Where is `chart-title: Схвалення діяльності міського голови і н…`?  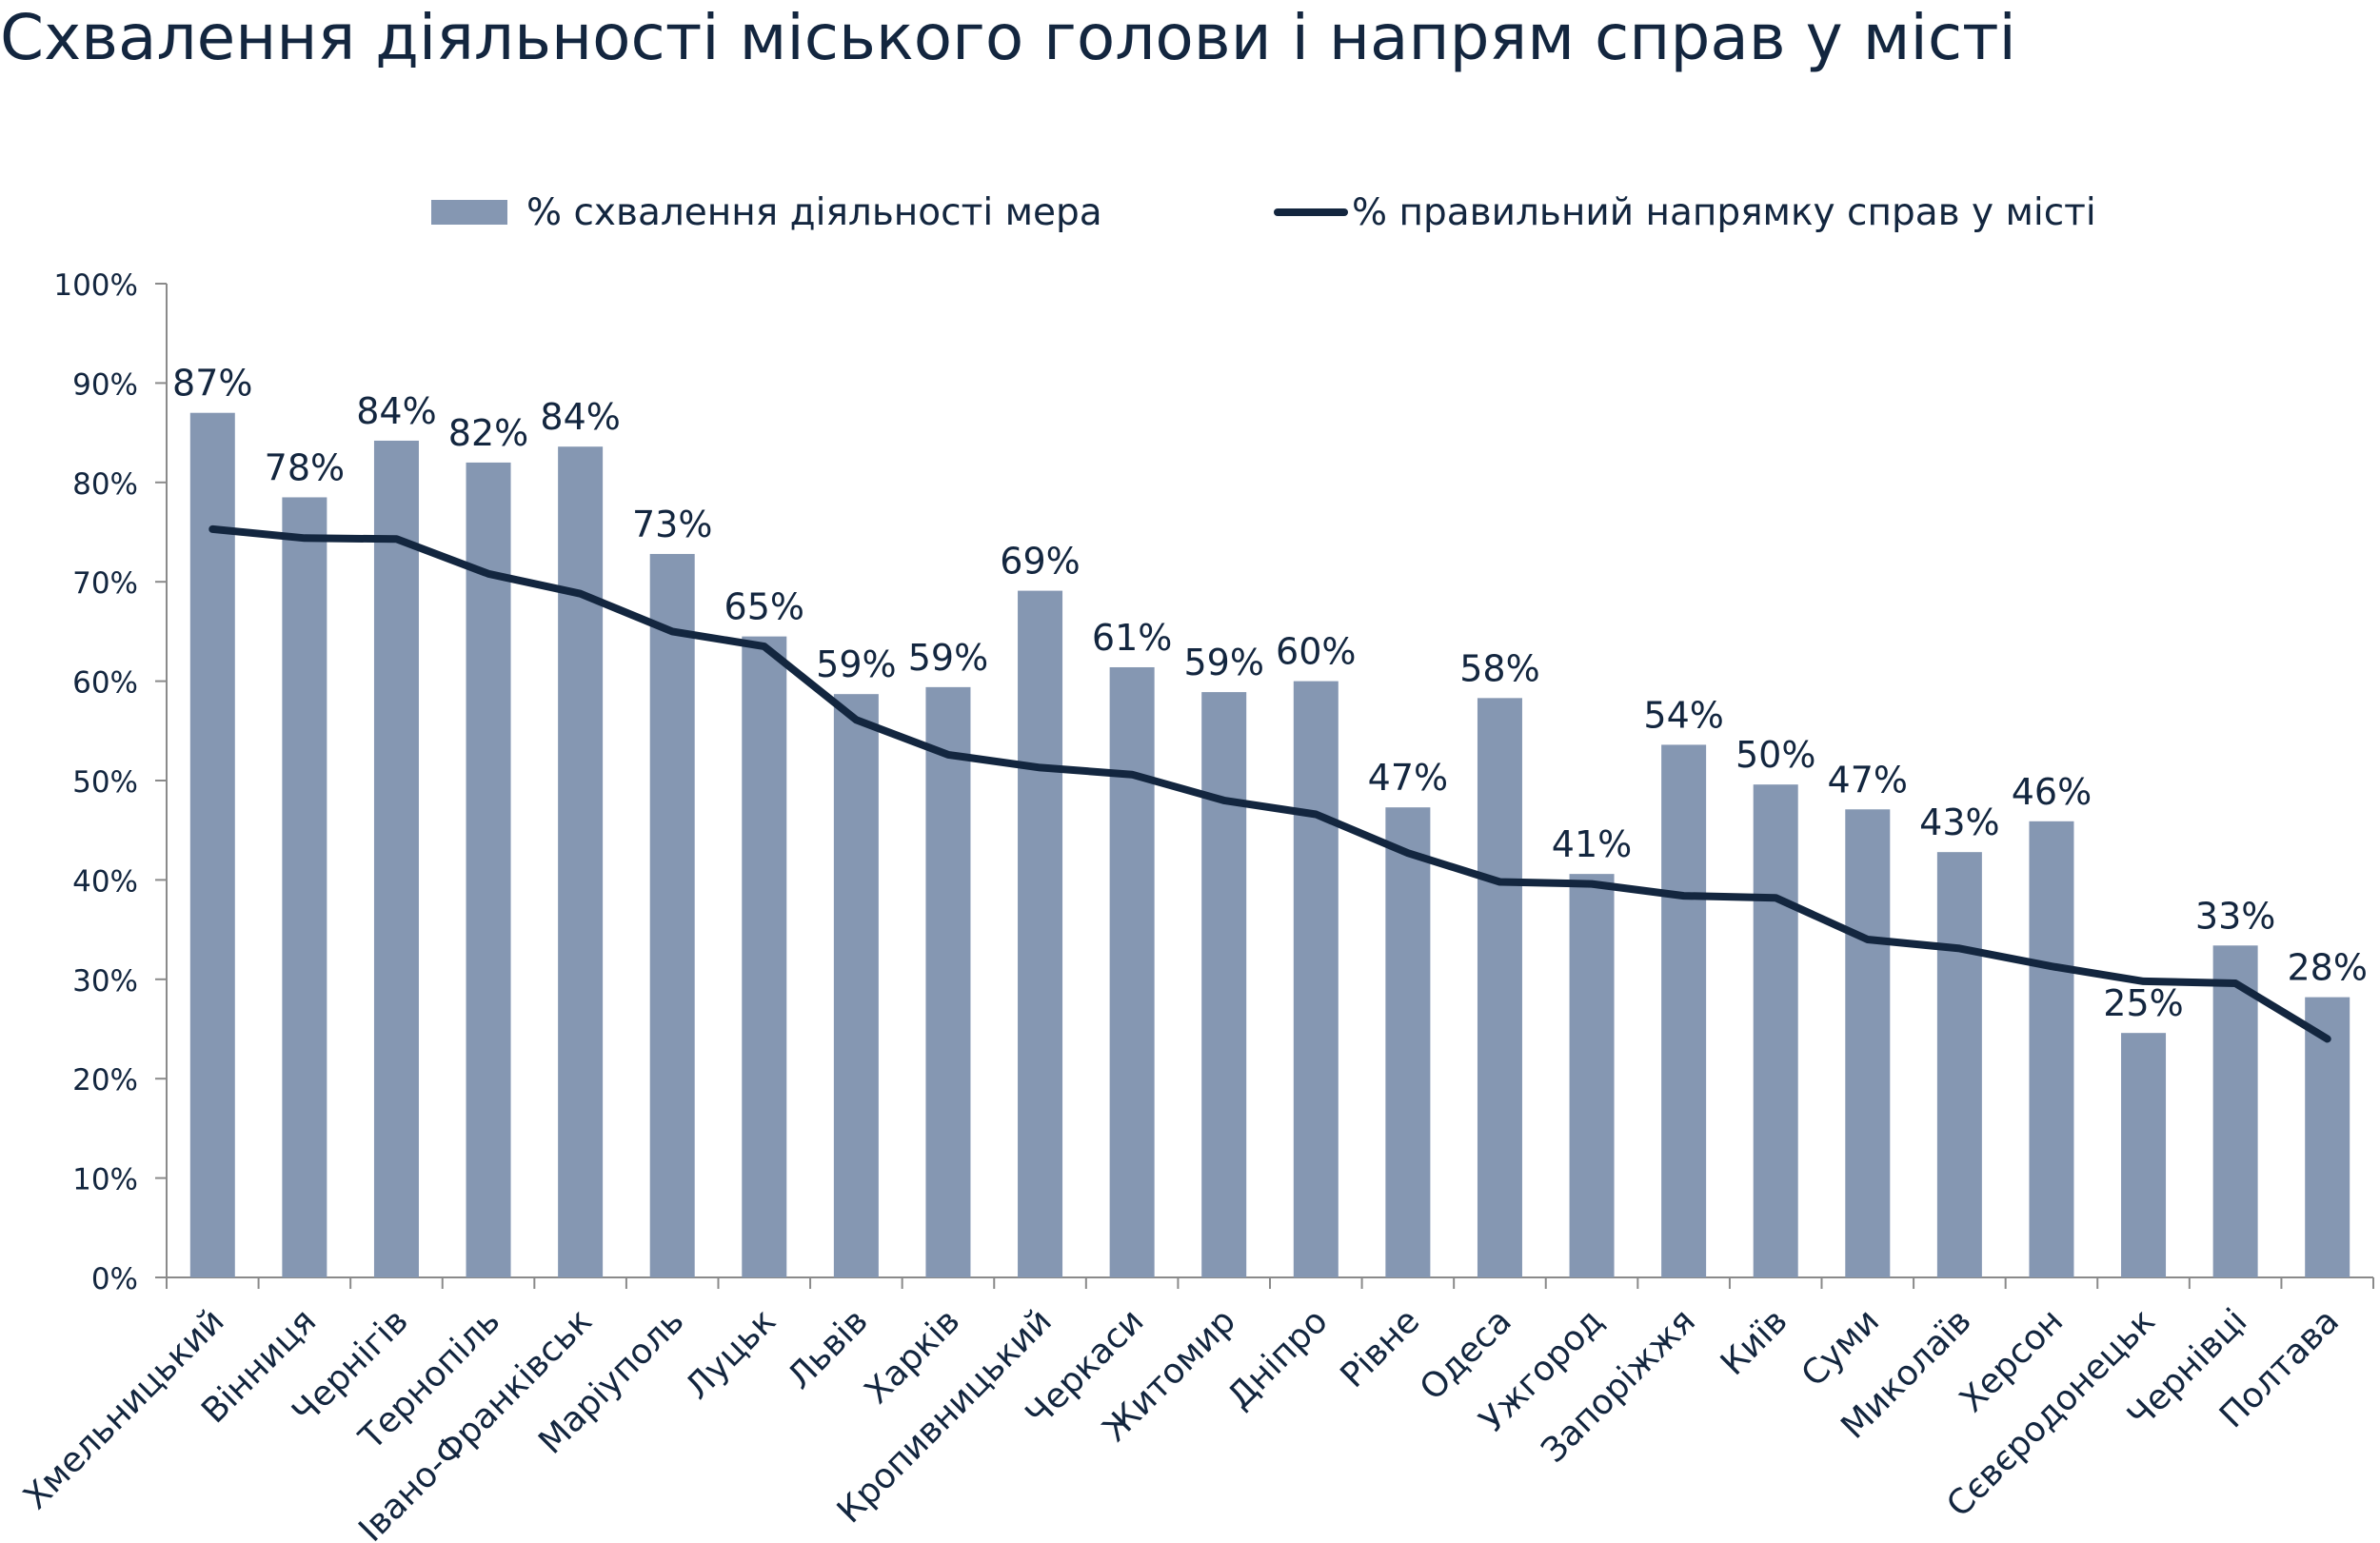 chart-title: Схвалення діяльності міського голови і н… is located at coordinates (1008, 37).